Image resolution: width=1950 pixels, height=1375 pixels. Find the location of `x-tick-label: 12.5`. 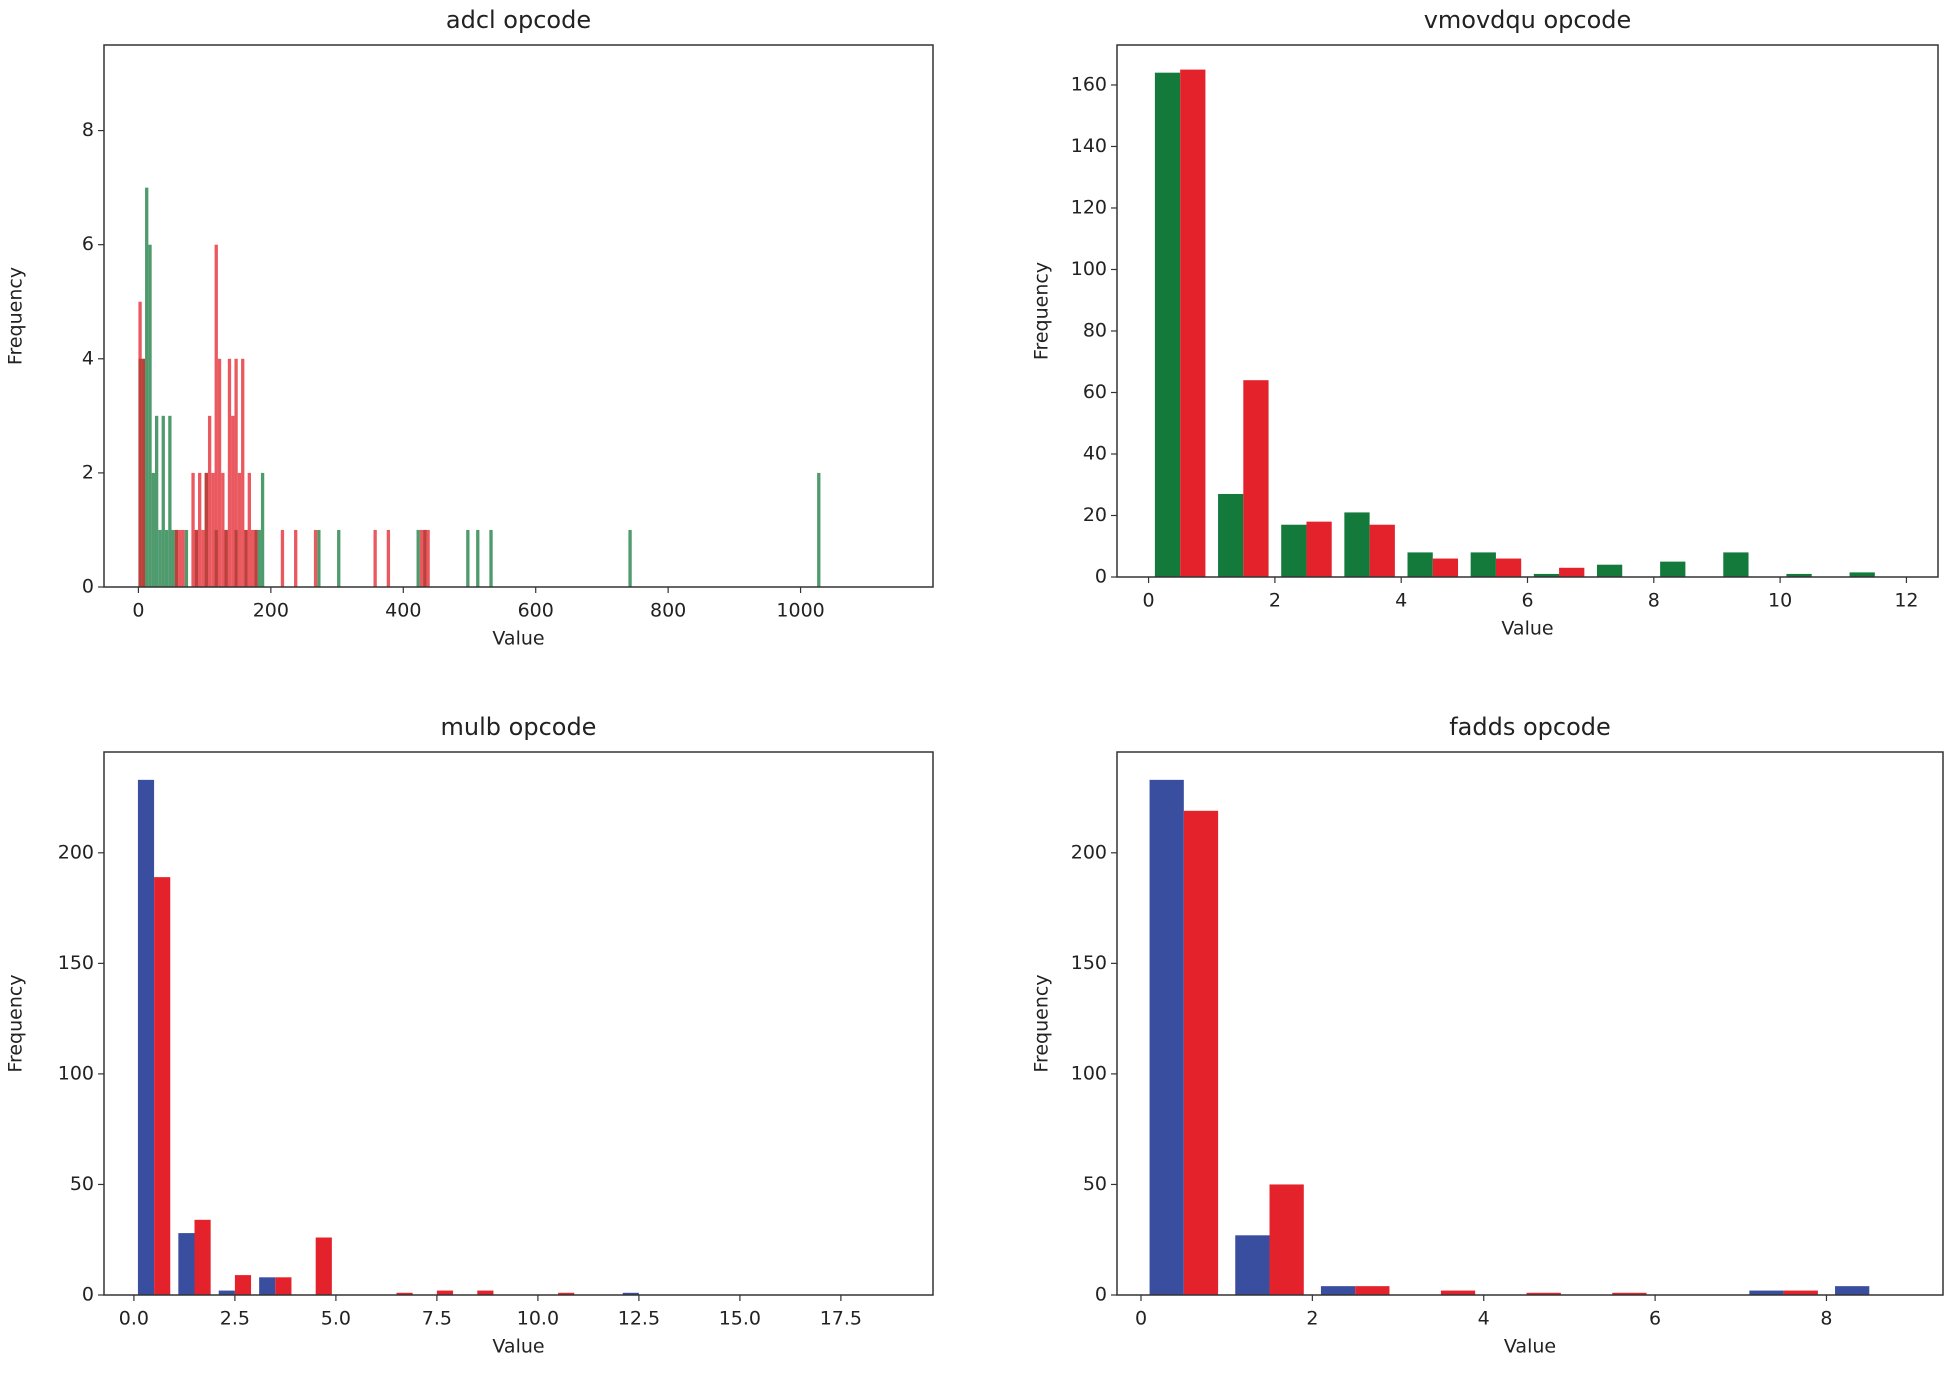

x-tick-label: 12.5 is located at coordinates (639, 1319).